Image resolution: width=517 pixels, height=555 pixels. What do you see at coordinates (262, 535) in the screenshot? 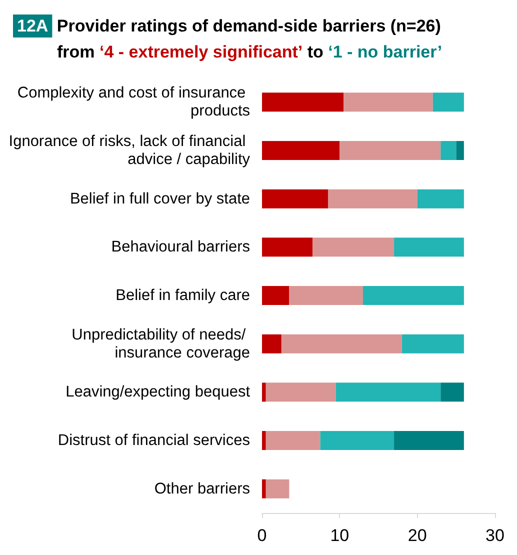
I see `x-tick-label: 0` at bounding box center [262, 535].